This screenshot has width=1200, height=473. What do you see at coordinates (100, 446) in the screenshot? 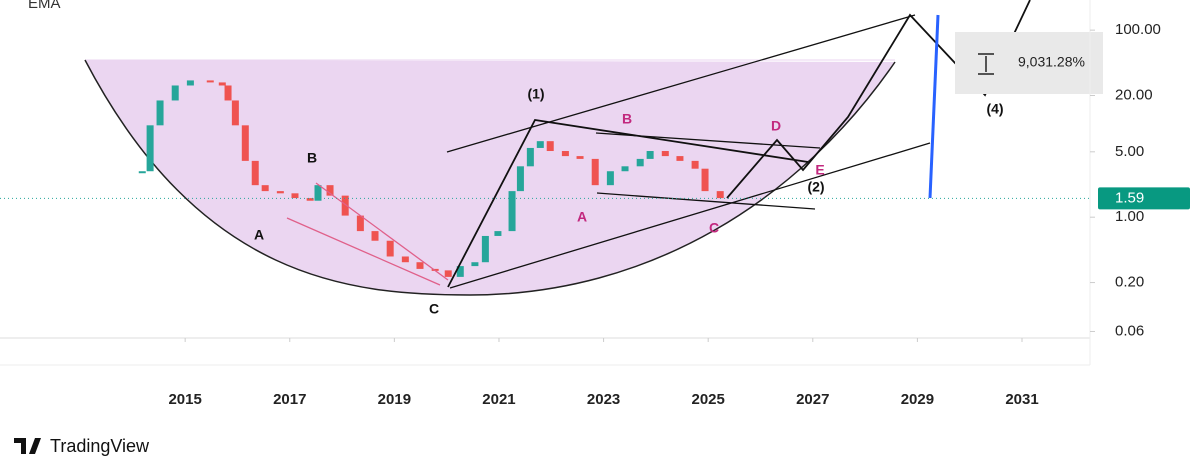
I see `brand: TradingView` at bounding box center [100, 446].